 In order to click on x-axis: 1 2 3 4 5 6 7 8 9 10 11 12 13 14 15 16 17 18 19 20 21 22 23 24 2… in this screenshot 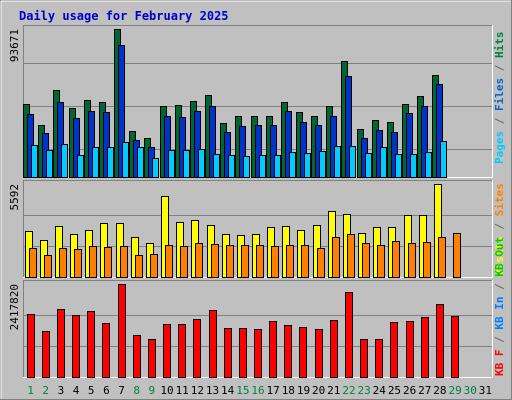, I will do `click(259, 390)`.